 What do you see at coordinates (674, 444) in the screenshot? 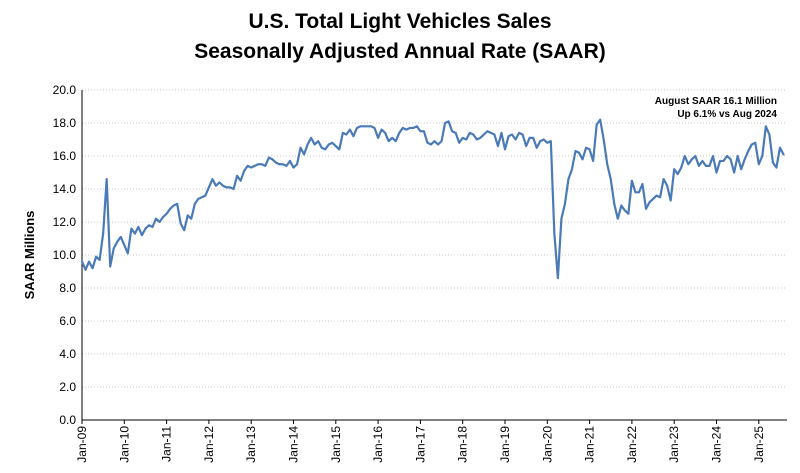
I see `x-tick-label: Jan-23` at bounding box center [674, 444].